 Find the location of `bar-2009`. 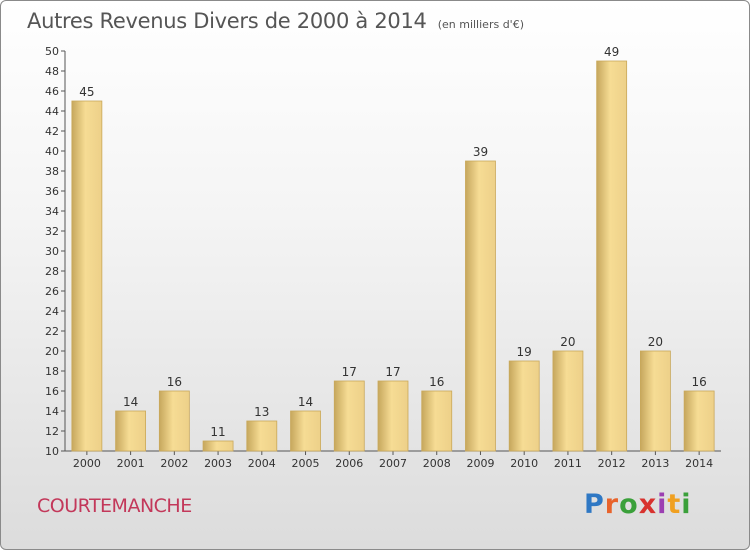

bar-2009 is located at coordinates (480, 306).